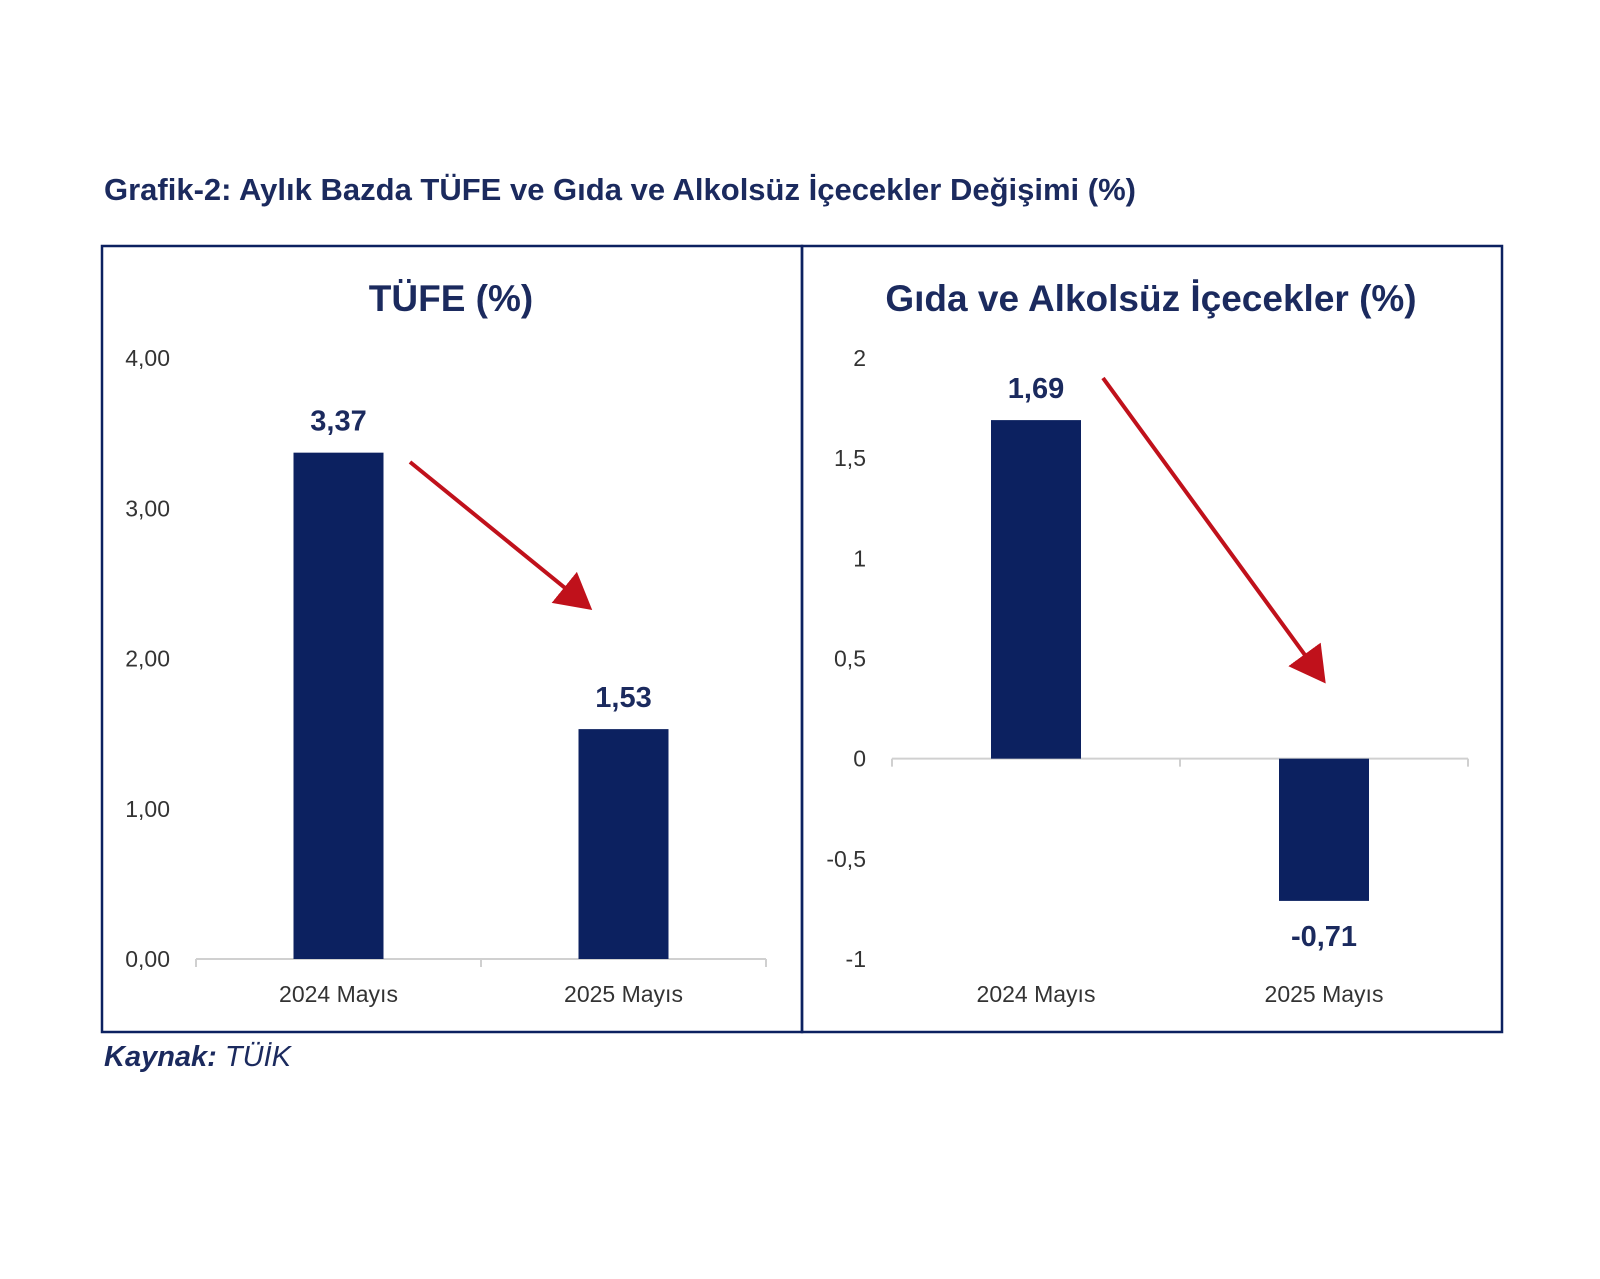 This screenshot has width=1600, height=1279. I want to click on y-tick-label: 4,00, so click(147, 358).